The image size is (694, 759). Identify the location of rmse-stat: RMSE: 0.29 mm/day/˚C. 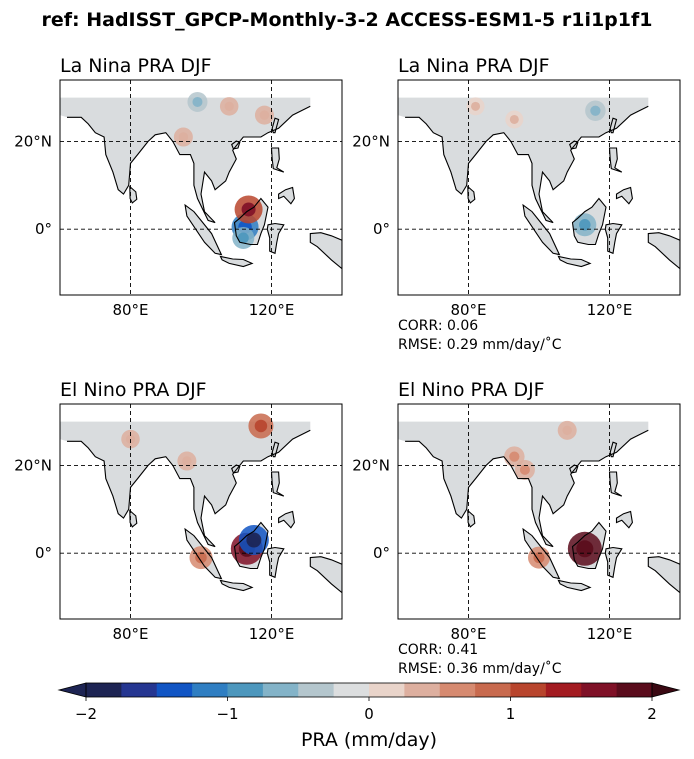
(480, 344).